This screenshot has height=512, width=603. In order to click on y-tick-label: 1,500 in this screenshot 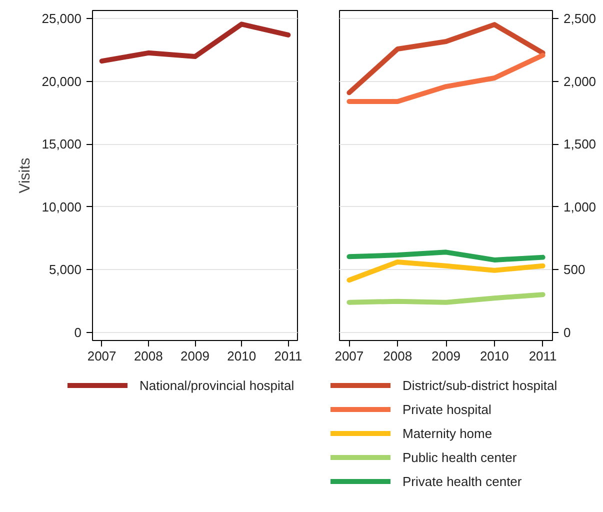, I will do `click(580, 144)`.